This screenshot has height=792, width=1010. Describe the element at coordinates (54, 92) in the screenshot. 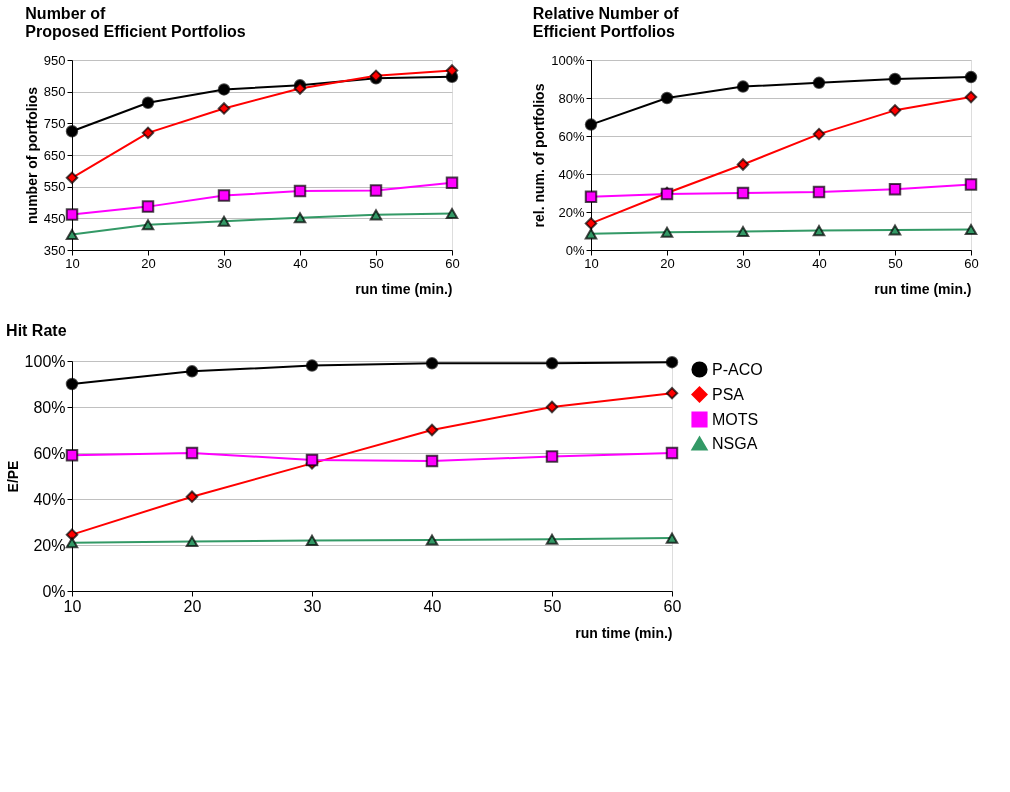

I see `y-tick-label: 850` at that location.